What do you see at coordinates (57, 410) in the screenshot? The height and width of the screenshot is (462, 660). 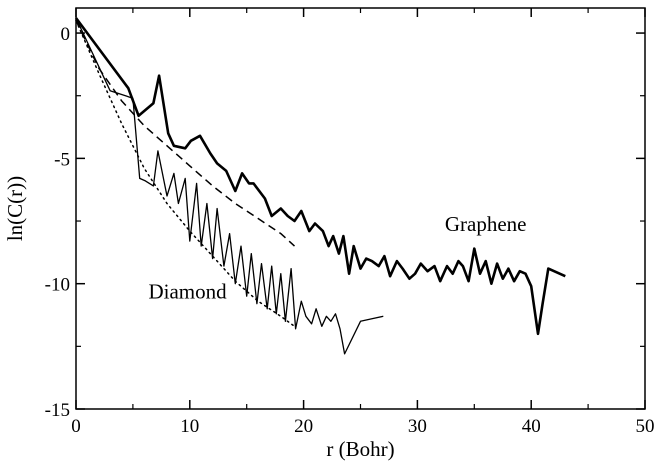 I see `y-tick-label: -15` at bounding box center [57, 410].